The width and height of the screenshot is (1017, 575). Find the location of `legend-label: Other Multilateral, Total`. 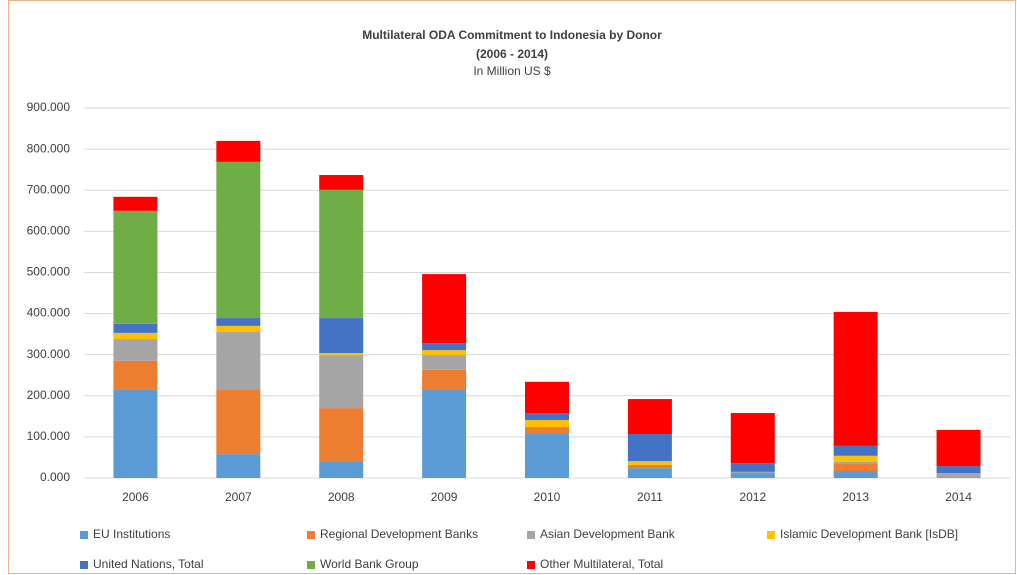

legend-label: Other Multilateral, Total is located at coordinates (601, 564).